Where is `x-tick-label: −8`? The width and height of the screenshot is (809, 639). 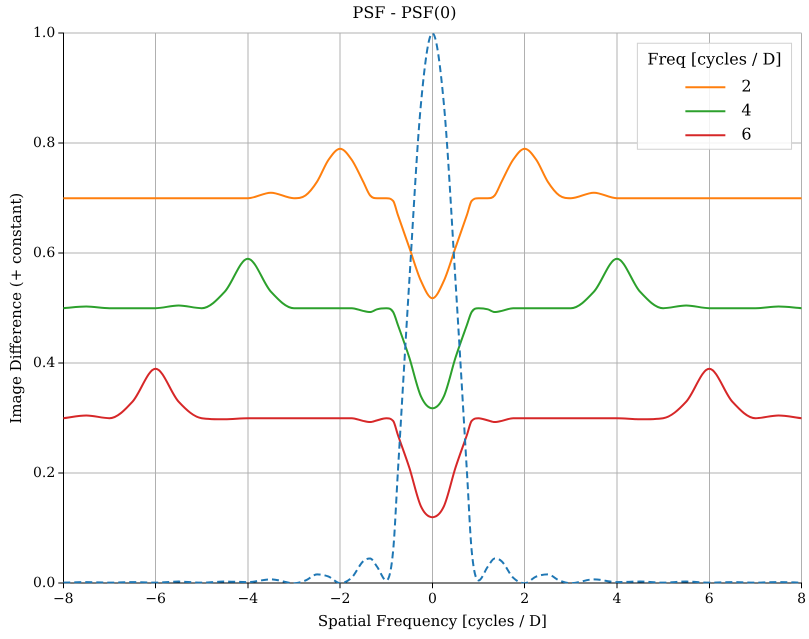 x-tick-label: −8 is located at coordinates (63, 599).